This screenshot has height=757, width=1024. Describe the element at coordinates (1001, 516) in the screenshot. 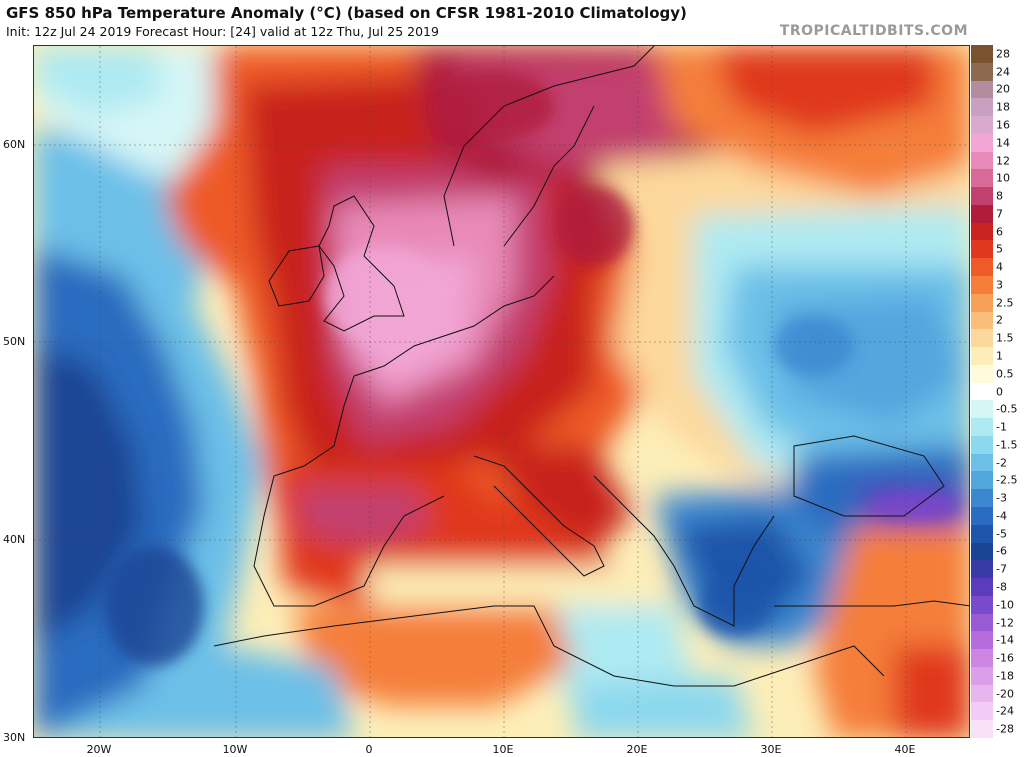

I see `colorbar-tick-label: -4` at that location.